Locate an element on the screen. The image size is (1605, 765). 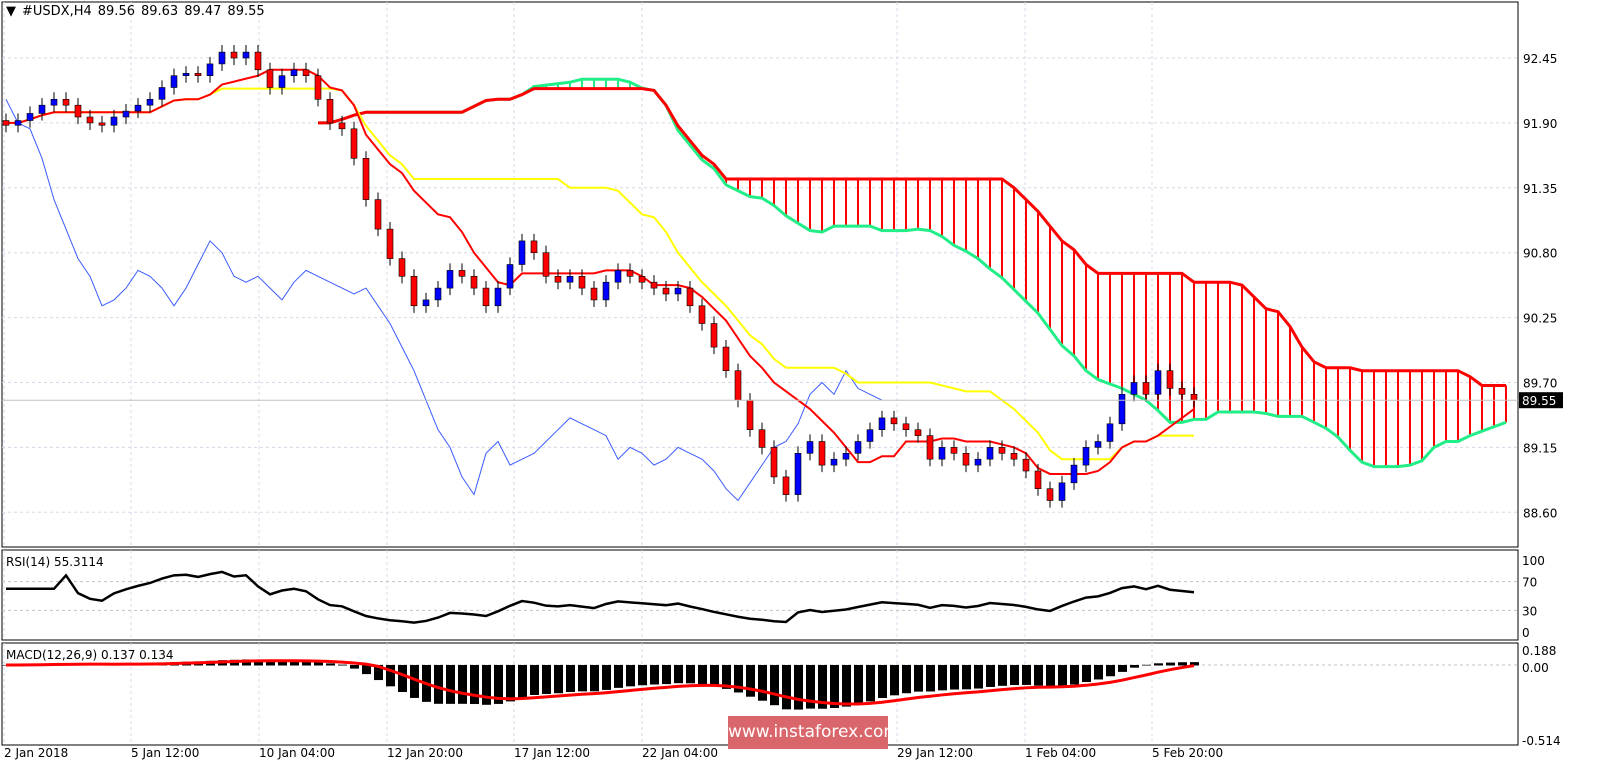
time-tick-label: 10 Jan 04:00 is located at coordinates (297, 753).